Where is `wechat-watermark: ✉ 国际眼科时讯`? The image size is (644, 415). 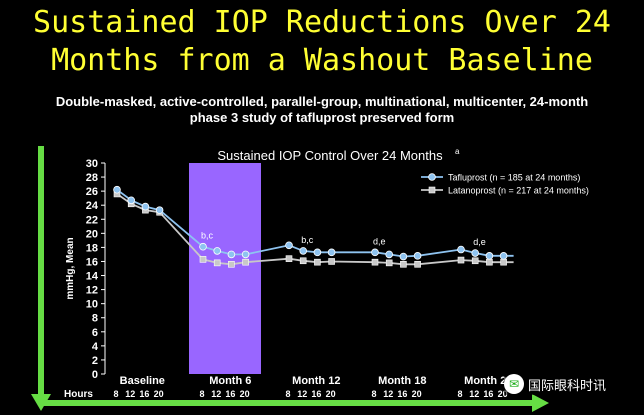 wechat-watermark: ✉ 国际眼科时讯 is located at coordinates (570, 384).